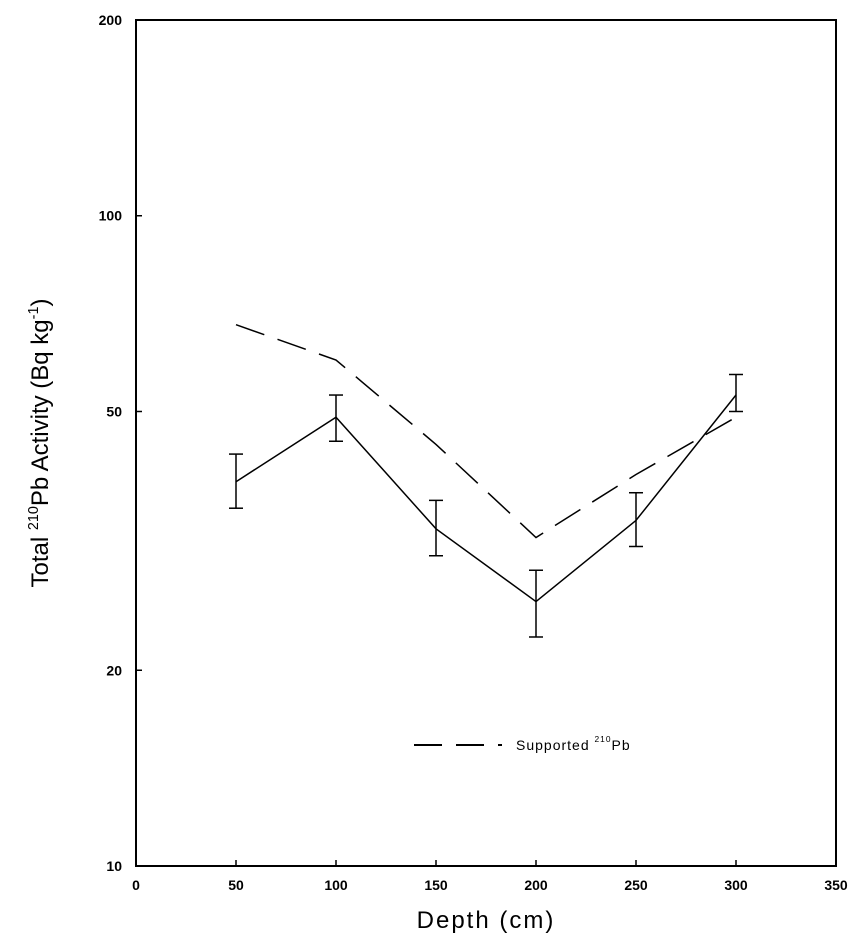 The image size is (854, 939). What do you see at coordinates (120, 443) in the screenshot?
I see `y-axis-ticks: 10 20 50 100 200` at bounding box center [120, 443].